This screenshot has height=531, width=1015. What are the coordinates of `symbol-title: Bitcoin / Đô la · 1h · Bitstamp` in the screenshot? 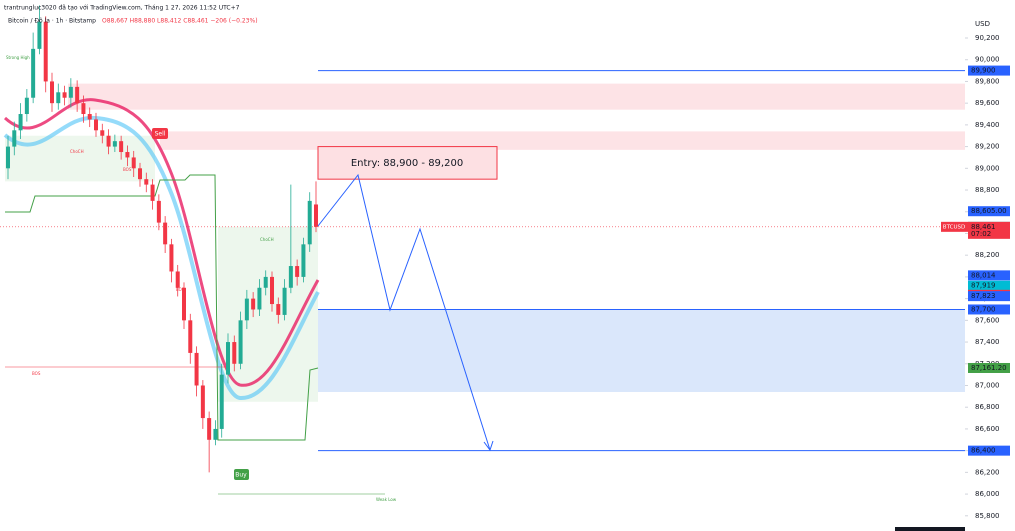 It's located at (52, 21).